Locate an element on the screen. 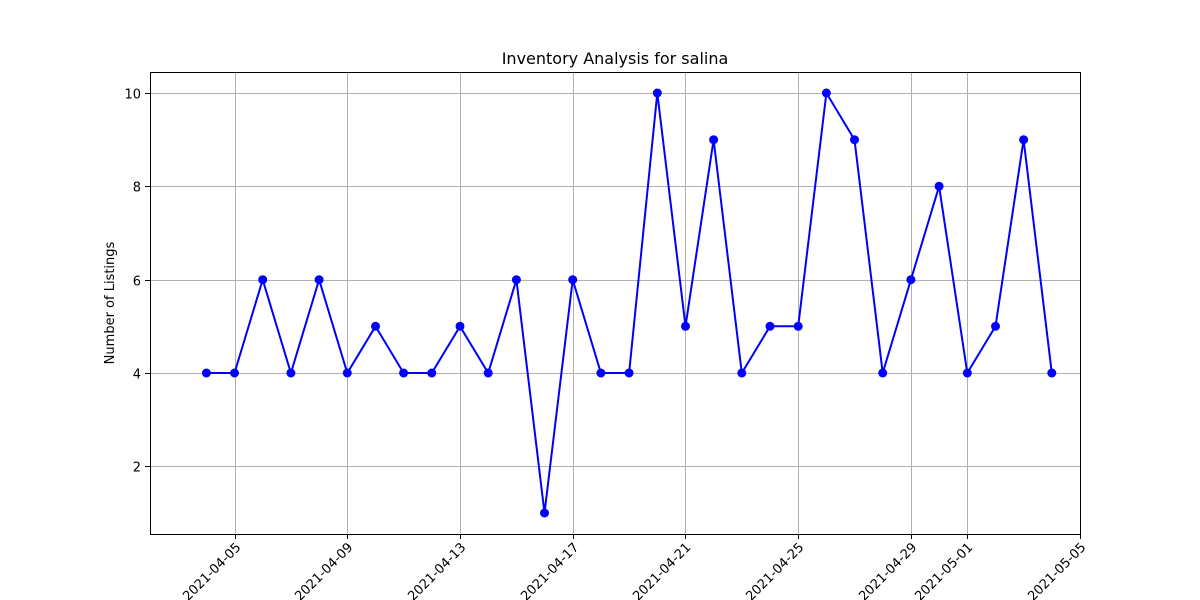 This screenshot has width=1200, height=600. x-tick-label: 2021-05-01 is located at coordinates (944, 570).